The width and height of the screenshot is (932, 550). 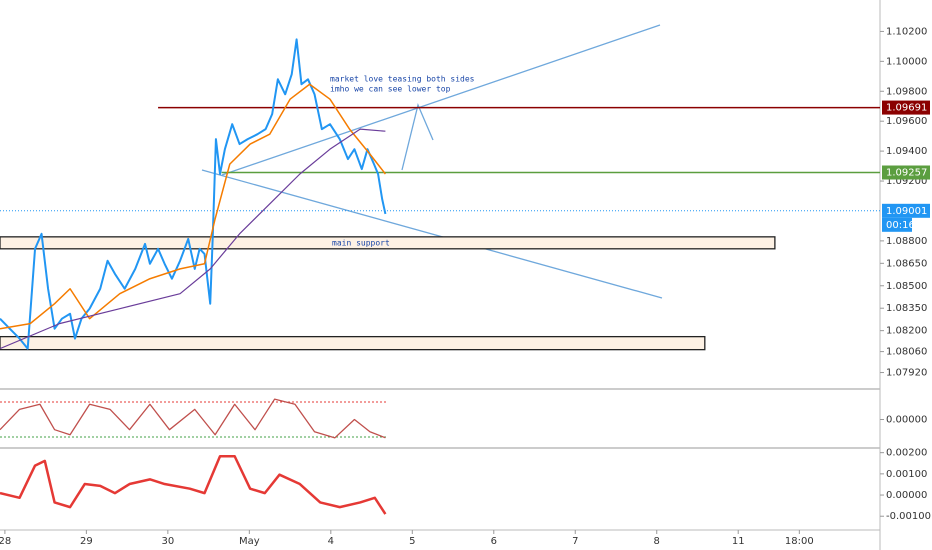 What do you see at coordinates (249, 541) in the screenshot?
I see `x-tick-label: May` at bounding box center [249, 541].